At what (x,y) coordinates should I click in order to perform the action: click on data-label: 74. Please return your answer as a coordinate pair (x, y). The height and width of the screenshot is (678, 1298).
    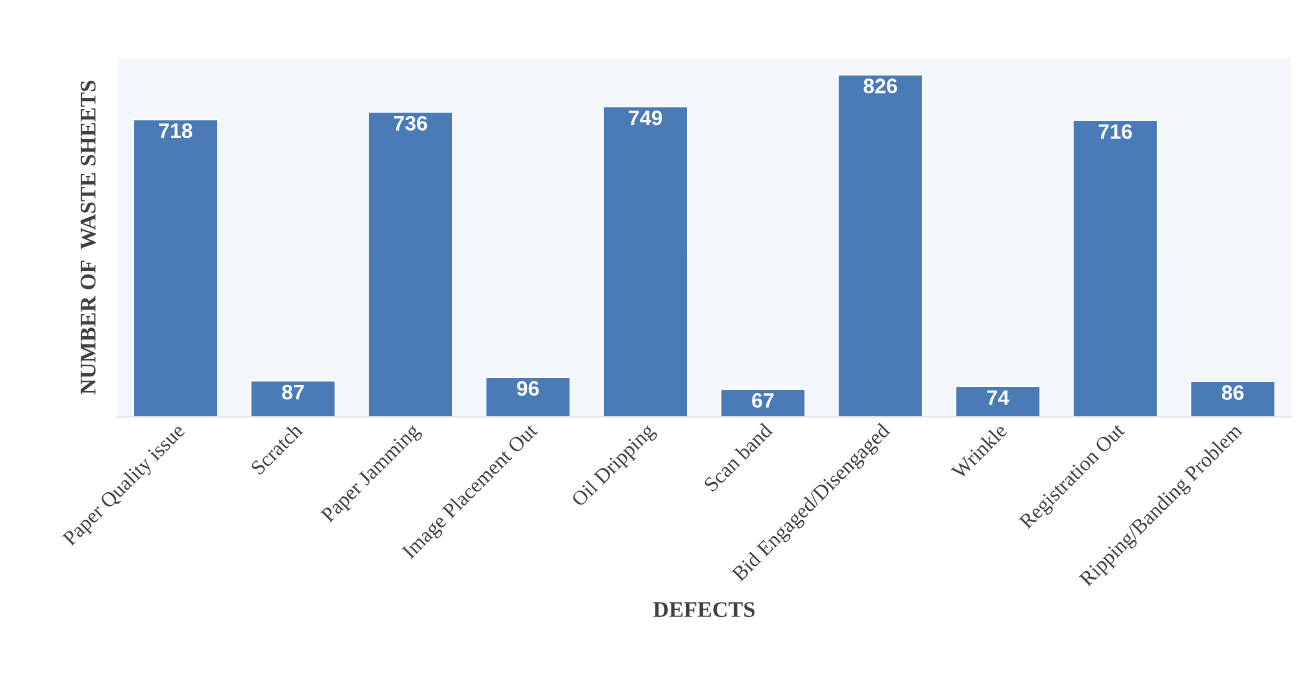
    Looking at the image, I should click on (998, 397).